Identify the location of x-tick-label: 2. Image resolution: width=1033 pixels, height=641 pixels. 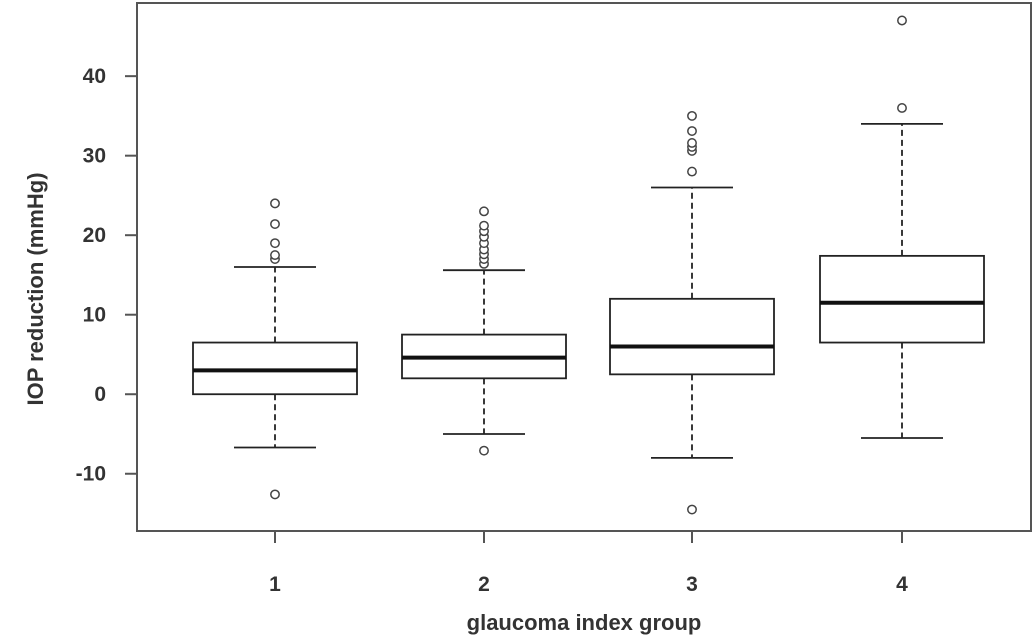
(484, 584).